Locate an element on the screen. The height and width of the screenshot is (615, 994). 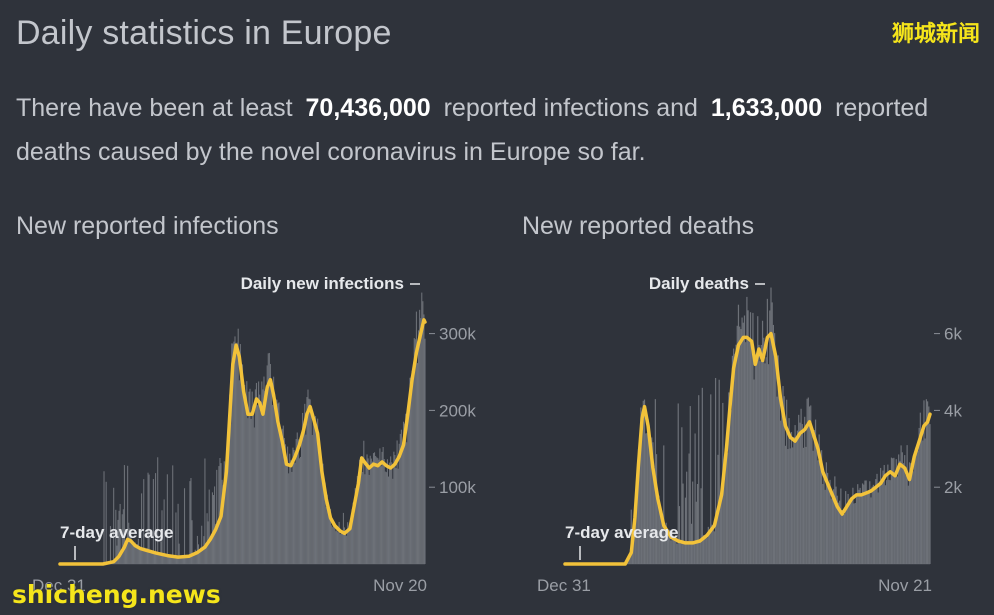
y-tick-label: 2k is located at coordinates (953, 487).